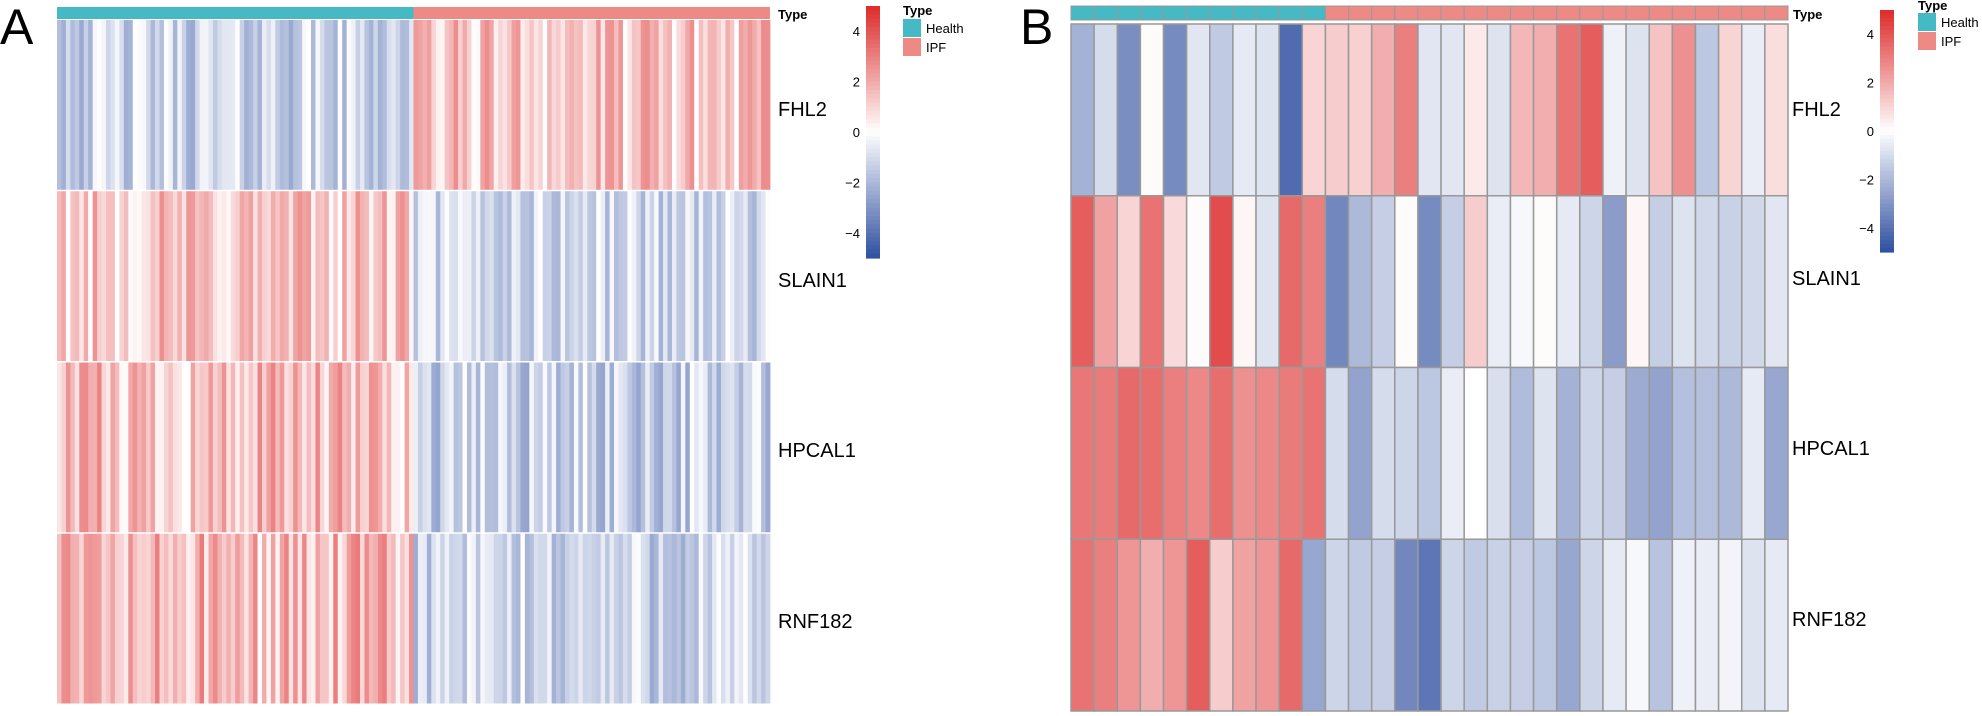 The image size is (1982, 716). What do you see at coordinates (912, 47) in the screenshot?
I see `legend-swatch-ipf-a` at bounding box center [912, 47].